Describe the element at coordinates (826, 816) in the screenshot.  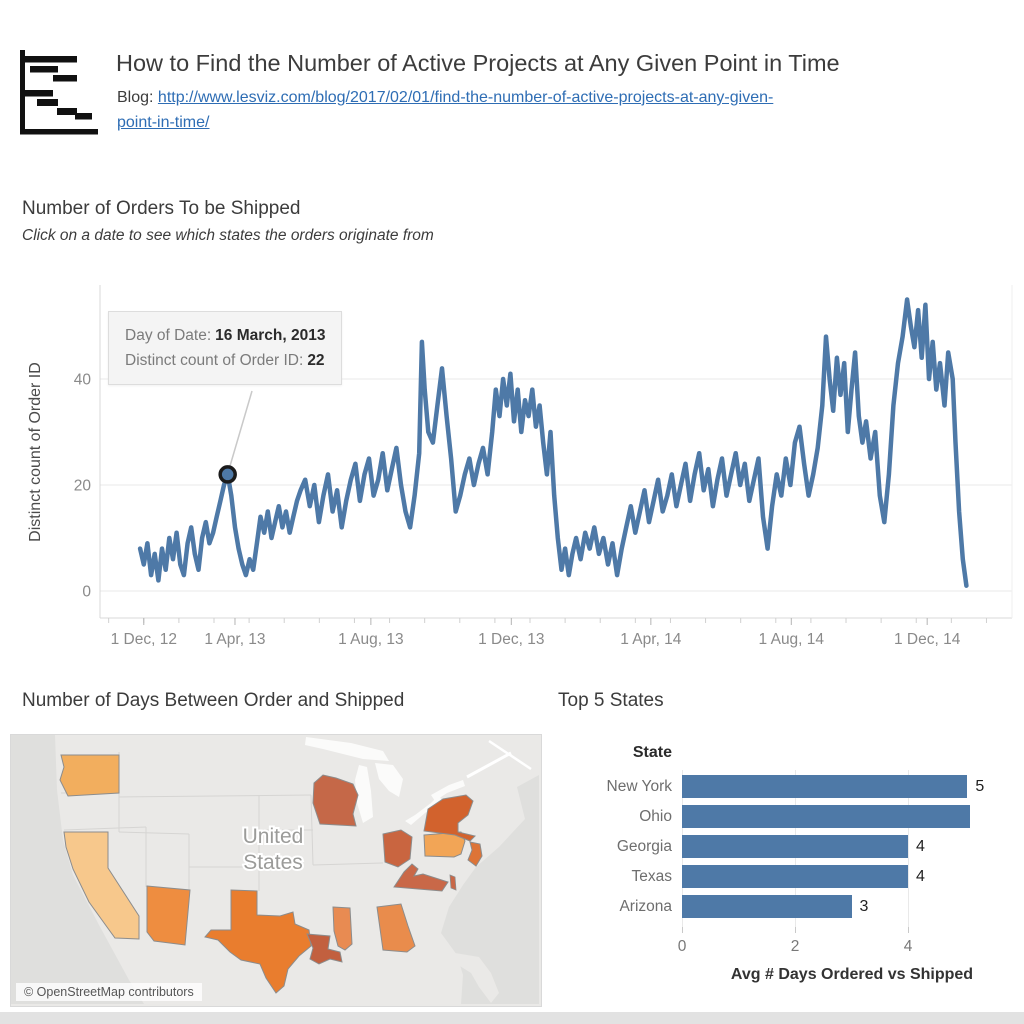
I see `bar-ohio` at that location.